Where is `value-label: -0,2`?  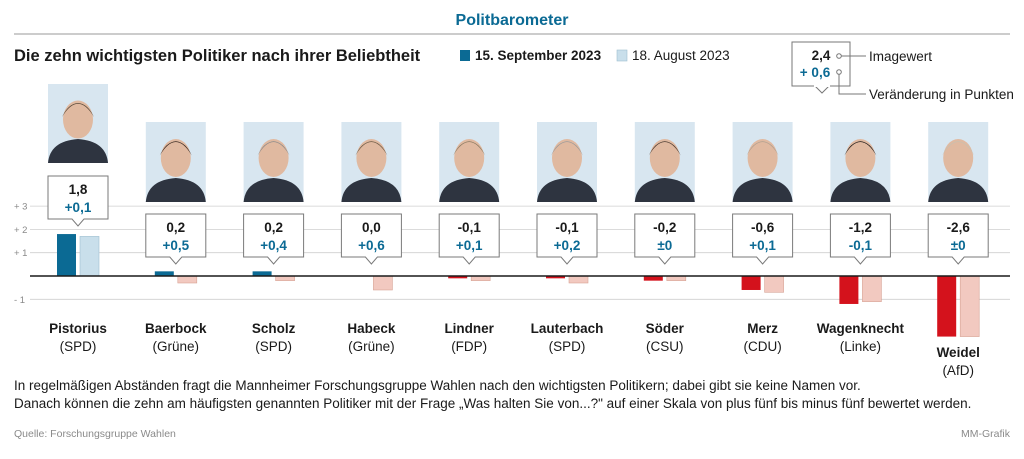
value-label: -0,2 is located at coordinates (664, 227).